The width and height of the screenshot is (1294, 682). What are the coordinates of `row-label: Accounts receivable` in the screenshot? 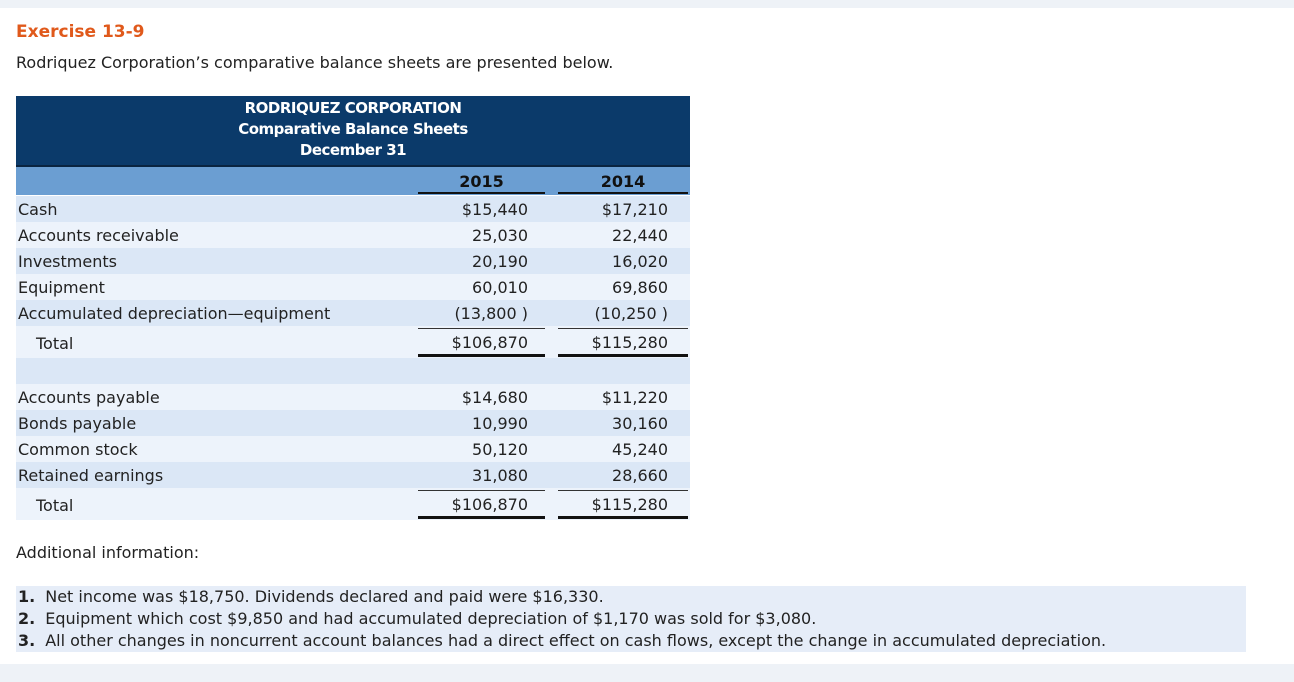 It's located at (98, 235).